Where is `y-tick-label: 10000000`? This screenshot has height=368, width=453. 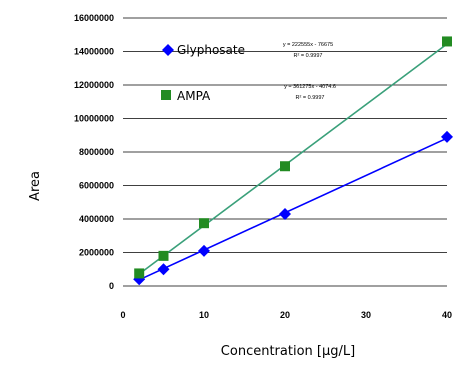 y-tick-label: 10000000 is located at coordinates (94, 119).